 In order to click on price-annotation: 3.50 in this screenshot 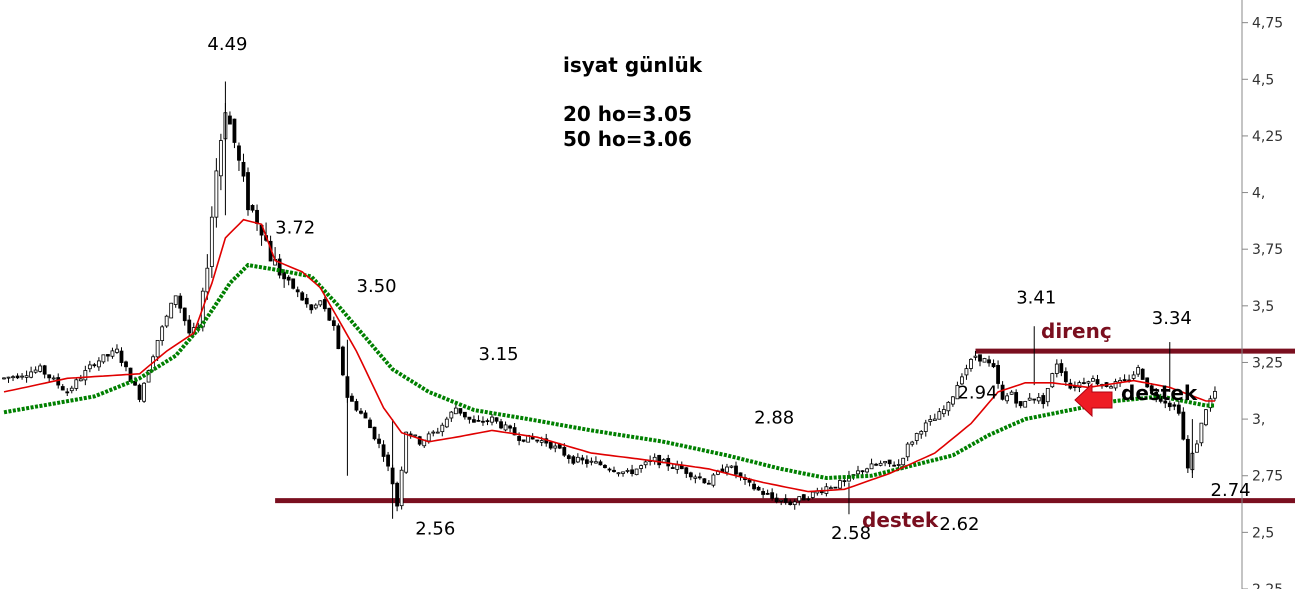, I will do `click(377, 286)`.